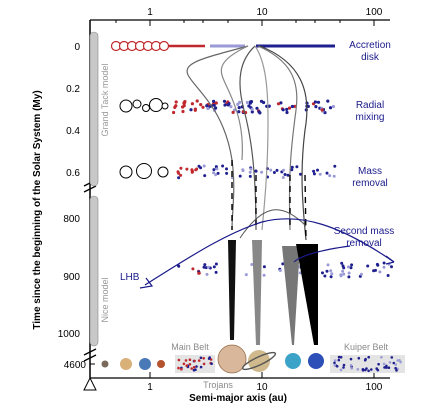 The height and width of the screenshot is (406, 426). What do you see at coordinates (69, 334) in the screenshot?
I see `y-tick-1000: 1000` at bounding box center [69, 334].